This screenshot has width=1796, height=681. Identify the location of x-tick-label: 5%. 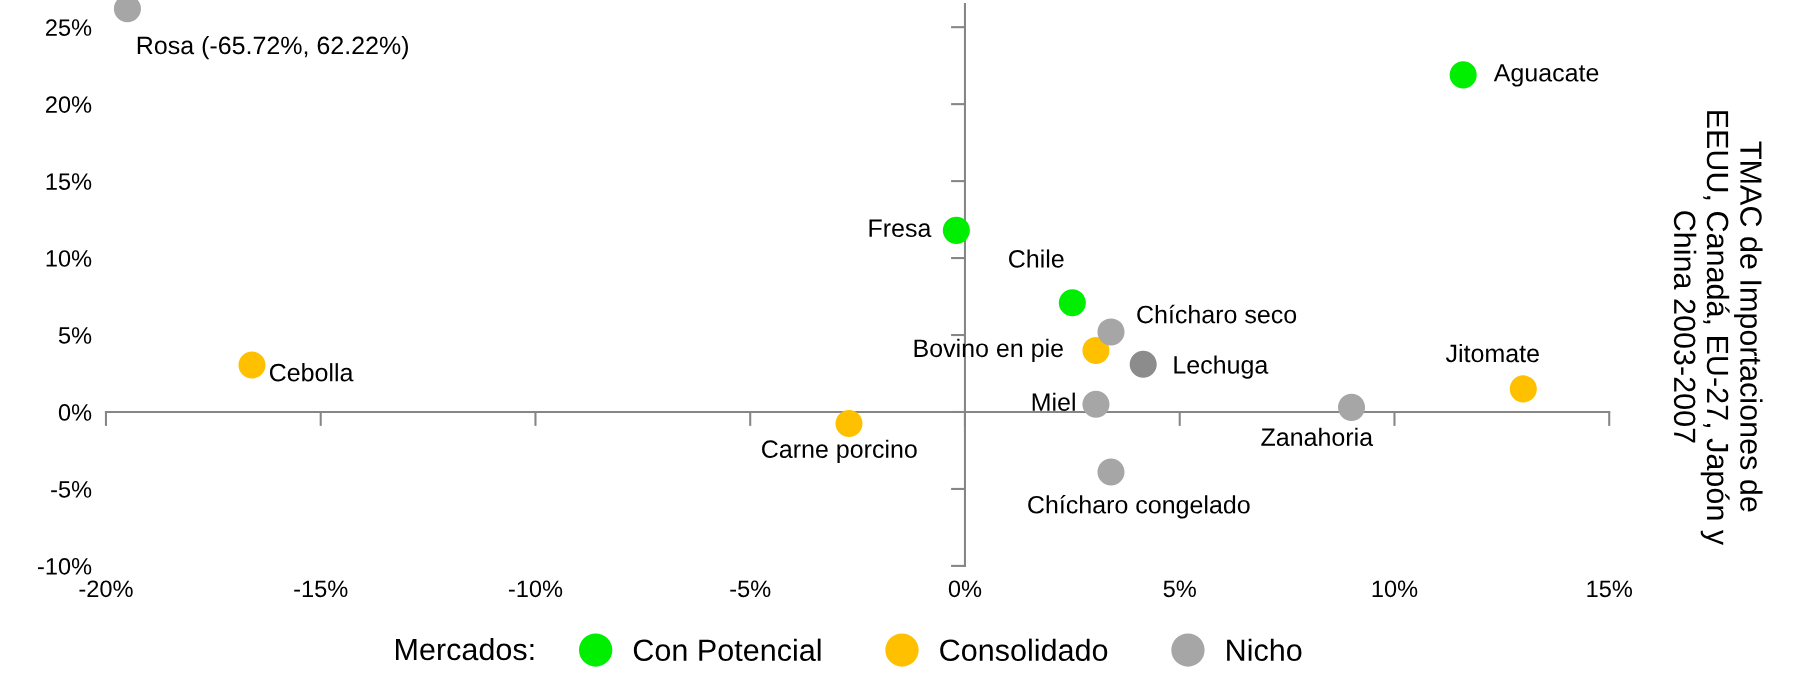
(1179, 589).